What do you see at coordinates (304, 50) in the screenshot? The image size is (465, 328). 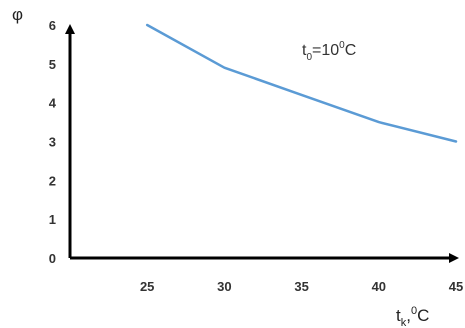 I see `annotation-base: t` at bounding box center [304, 50].